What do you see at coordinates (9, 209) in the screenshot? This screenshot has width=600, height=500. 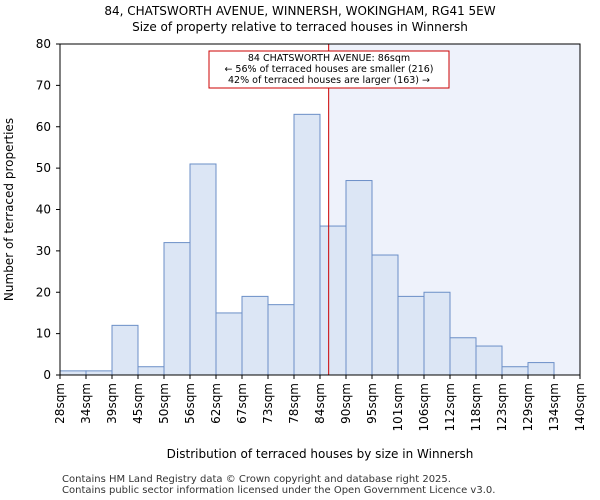 I see `y-axis-label: Number of terraced properties` at bounding box center [9, 209].